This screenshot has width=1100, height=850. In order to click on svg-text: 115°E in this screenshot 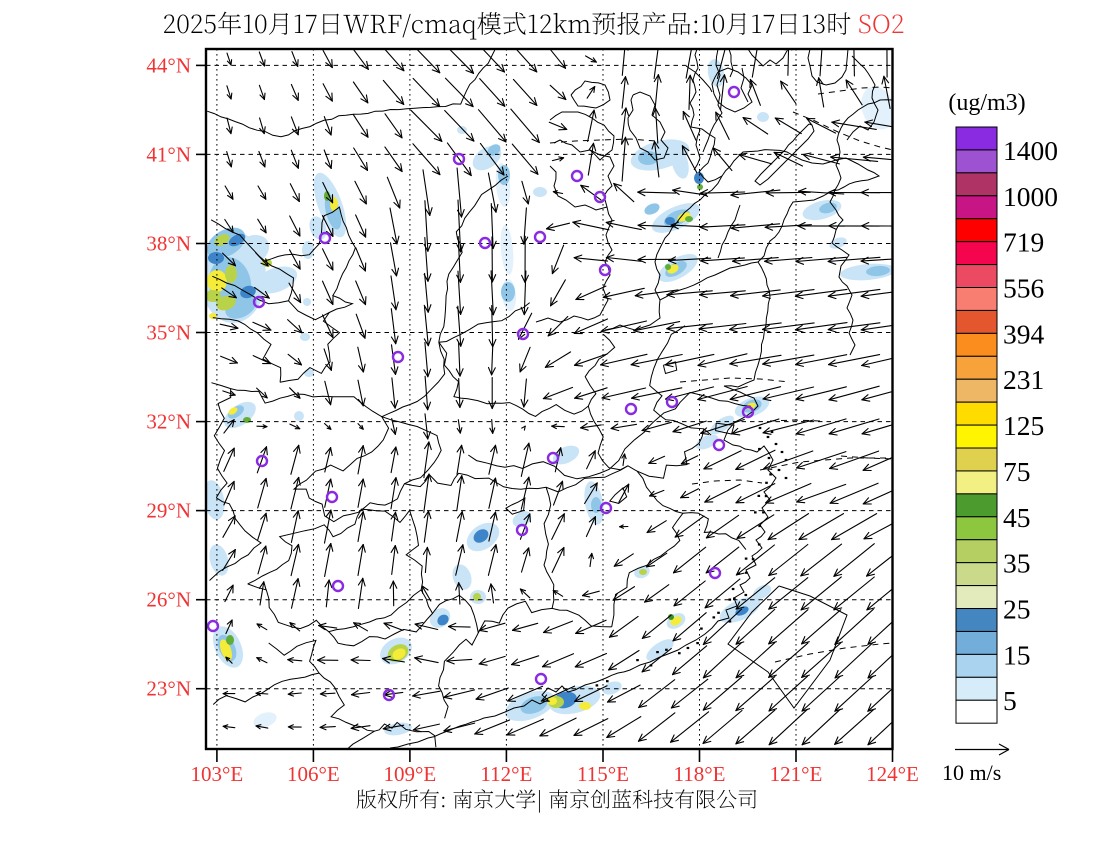, I will do `click(603, 774)`.